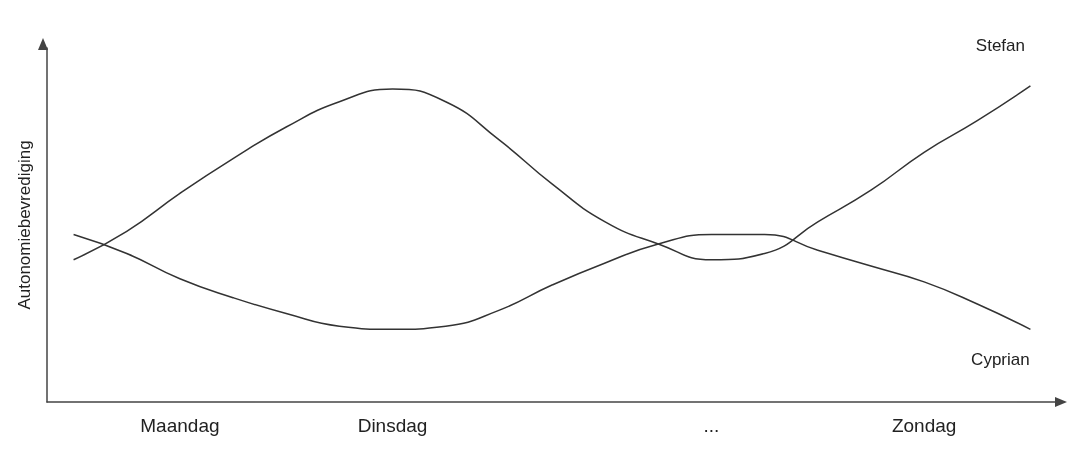 The image size is (1091, 456). What do you see at coordinates (1000, 46) in the screenshot?
I see `series-label: Stefan` at bounding box center [1000, 46].